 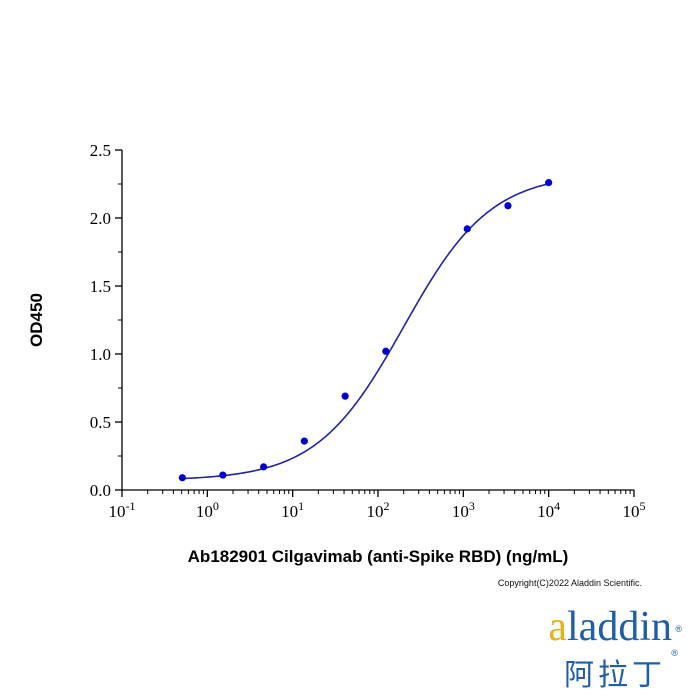 I want to click on chinese-registered-mark: ®, so click(x=674, y=653).